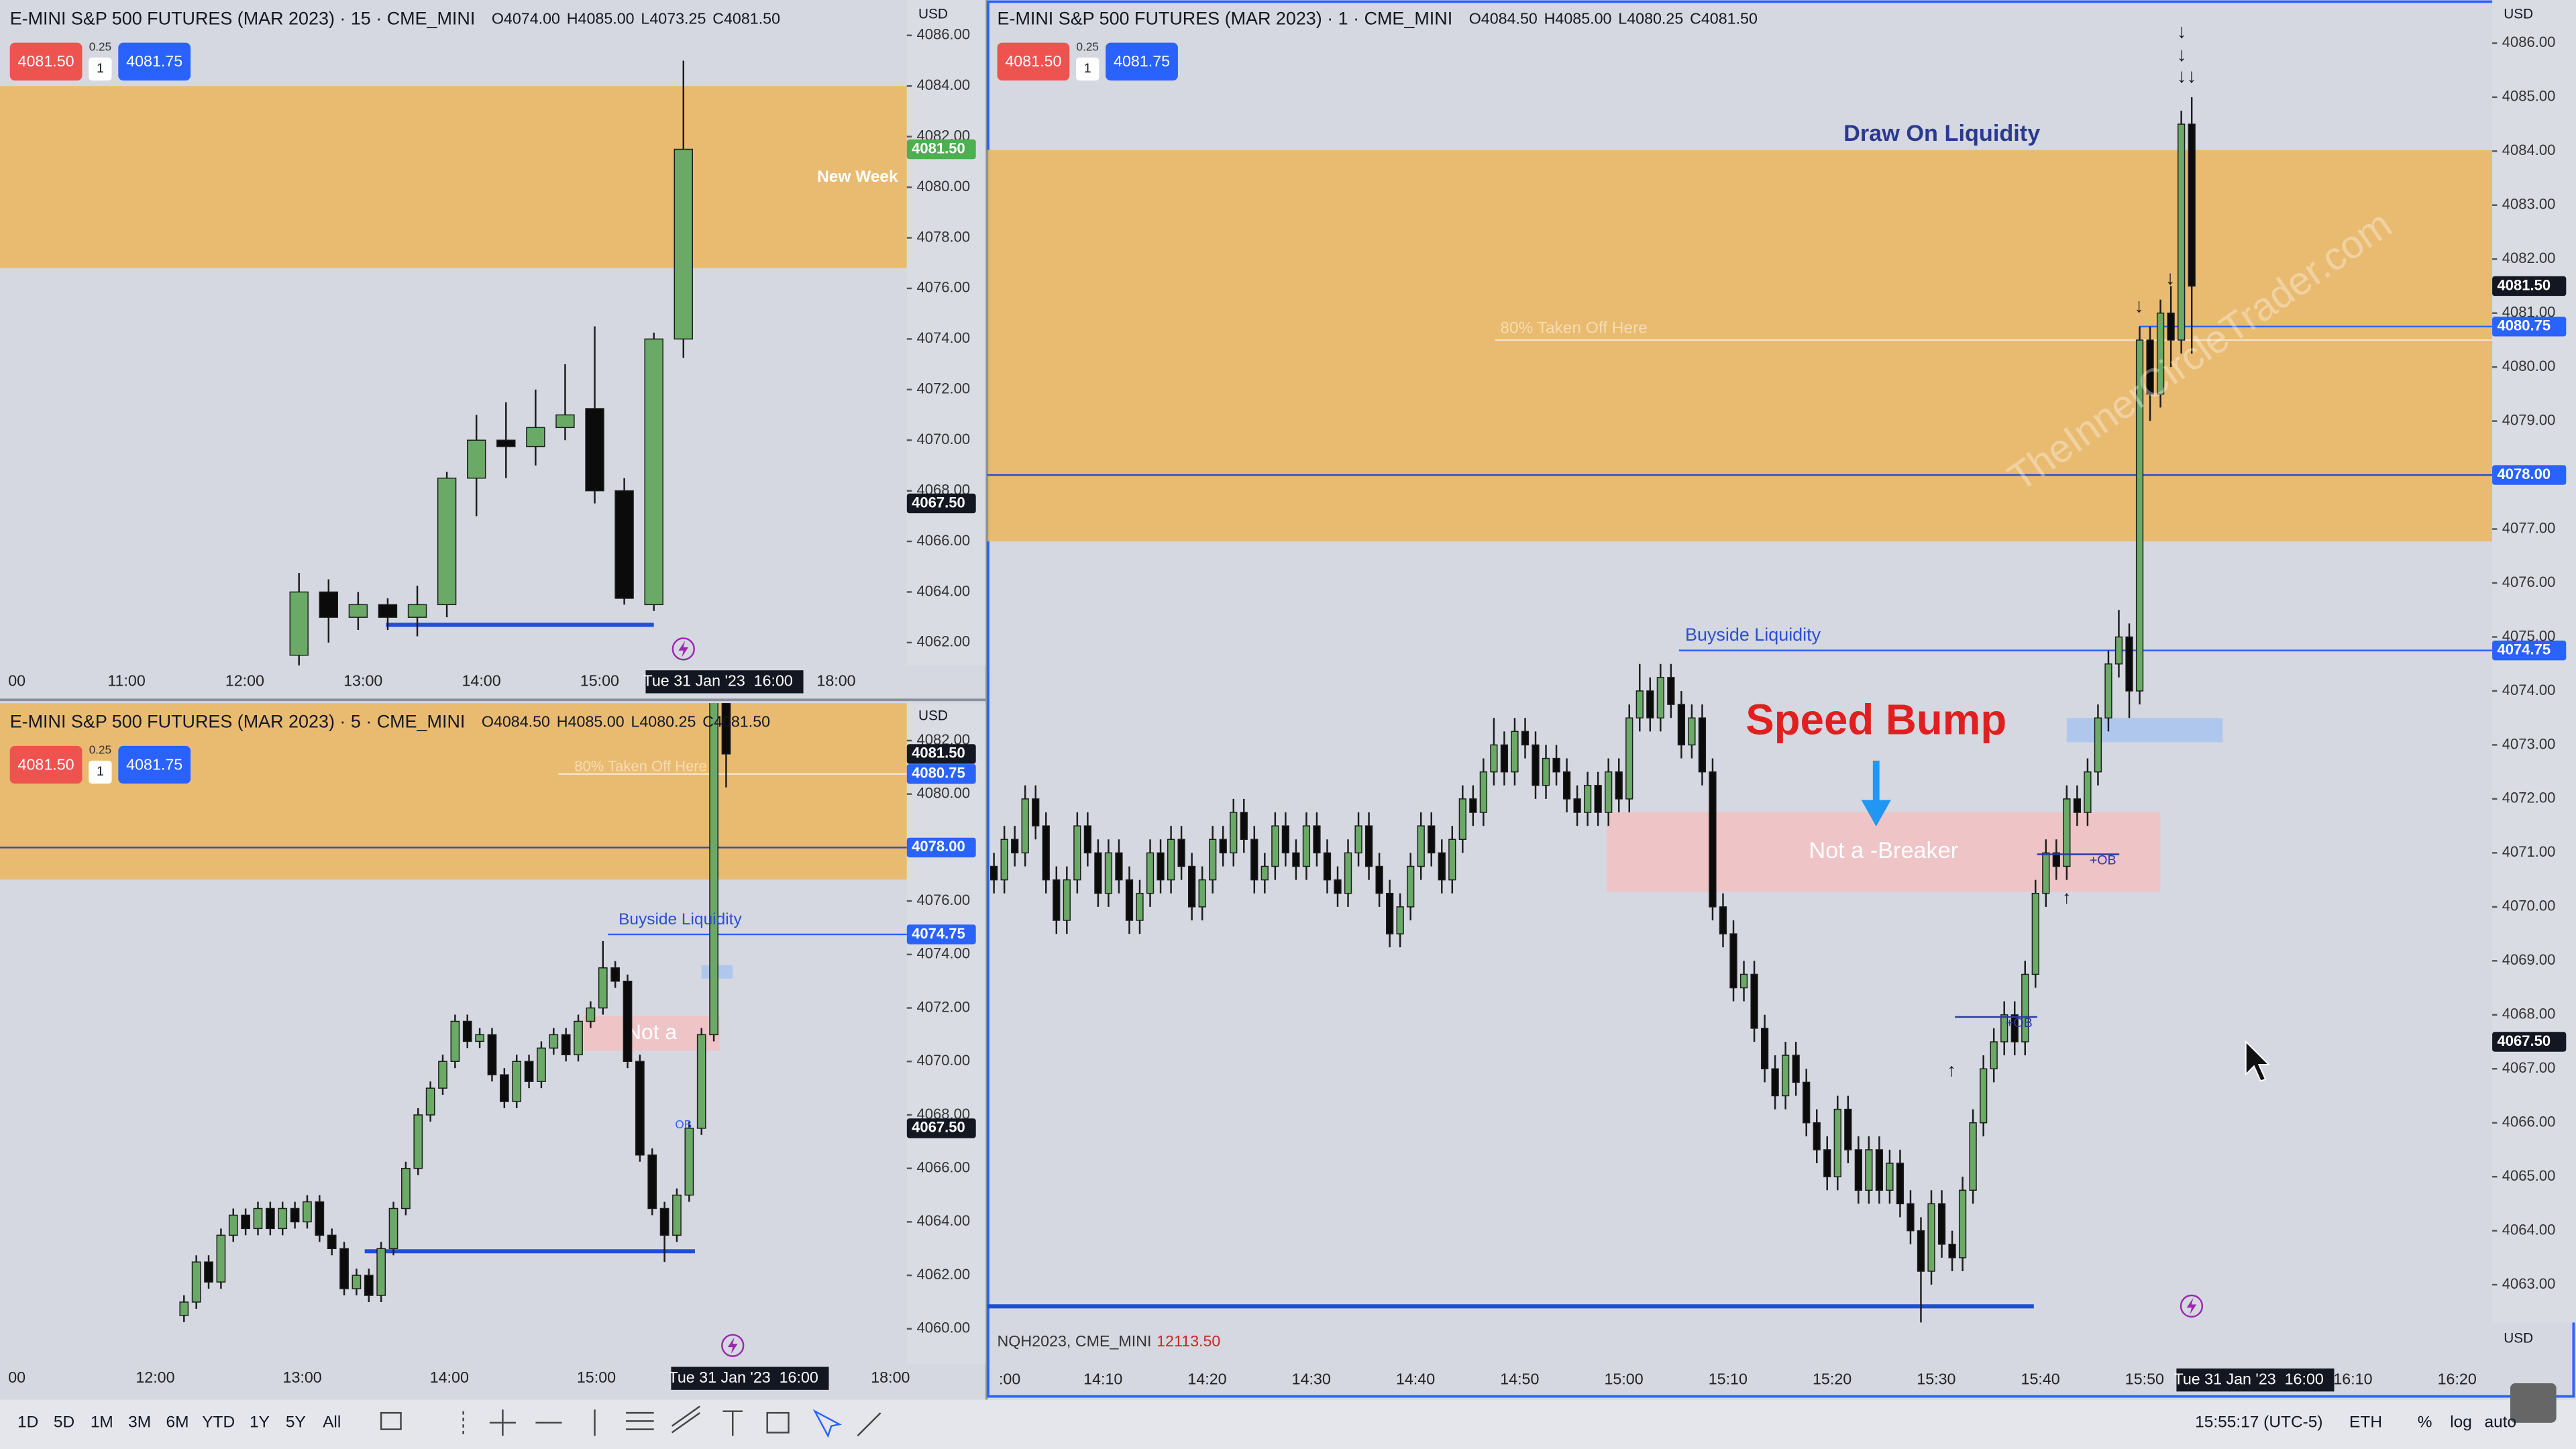 The height and width of the screenshot is (1449, 2576). Describe the element at coordinates (100, 750) in the screenshot. I see `tick-size: 0.25` at that location.